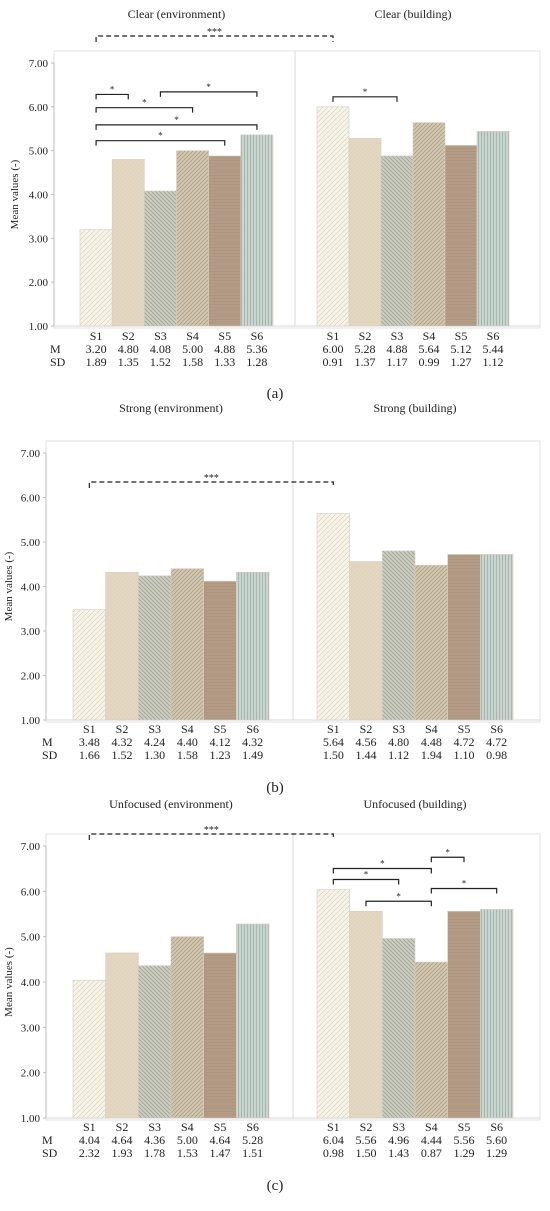 The width and height of the screenshot is (550, 1211). Describe the element at coordinates (31, 721) in the screenshot. I see `y-tick-label: 1.00` at that location.